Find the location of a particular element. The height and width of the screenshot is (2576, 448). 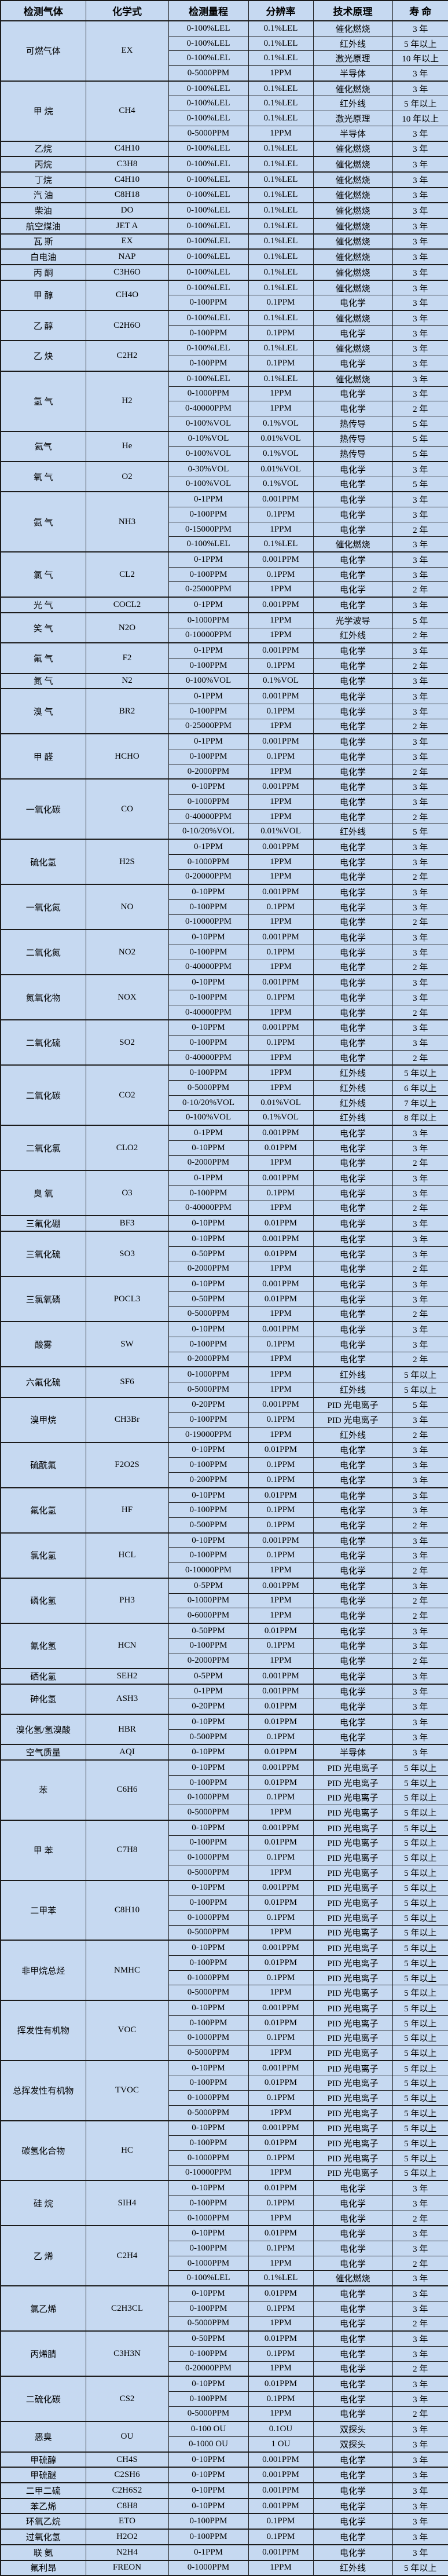

table-row: 二氧化硫 SO2 0-10PPM 0.001PPM 电化学 3 年 is located at coordinates (224, 1042).